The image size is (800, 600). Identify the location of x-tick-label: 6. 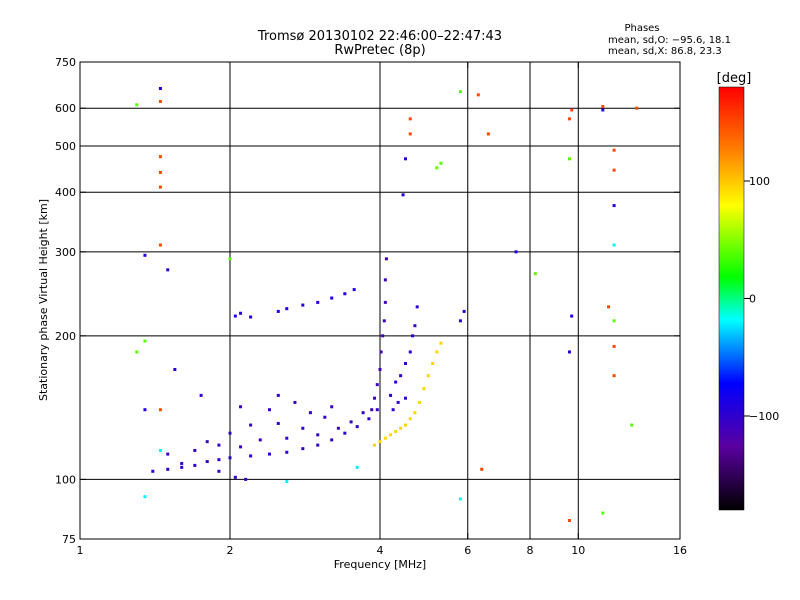
(467, 550).